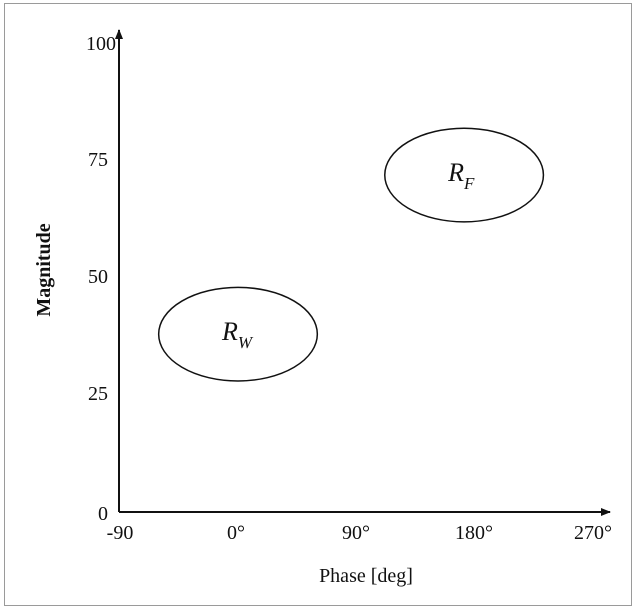 This screenshot has height=611, width=637. Describe the element at coordinates (356, 533) in the screenshot. I see `x-tick-label: 90°` at that location.